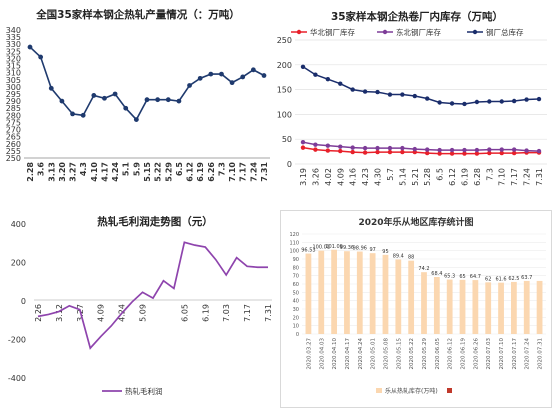 This screenshot has width=554, height=410. Describe the element at coordinates (477, 177) in the screenshot. I see `x-tick-label: 6.28` at that location.